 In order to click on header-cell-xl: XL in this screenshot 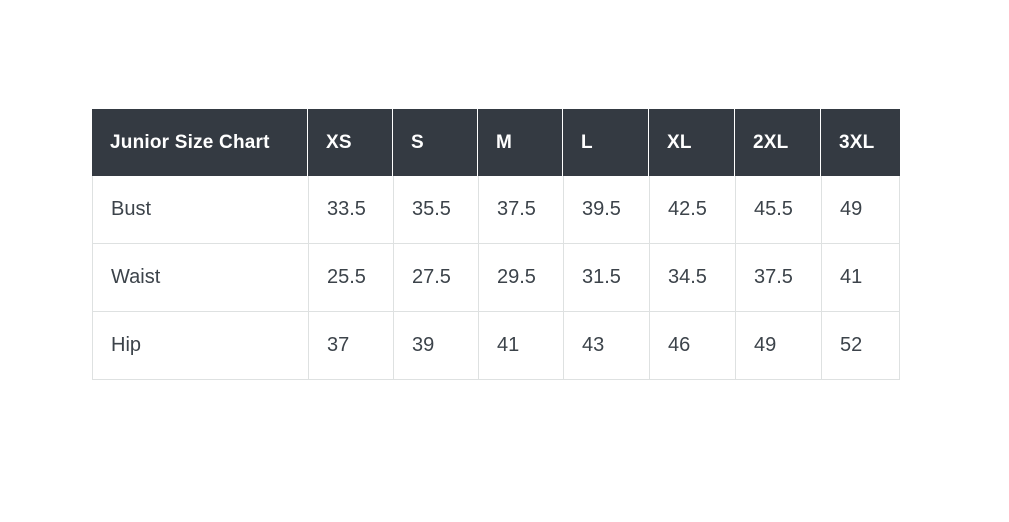, I will do `click(692, 142)`.